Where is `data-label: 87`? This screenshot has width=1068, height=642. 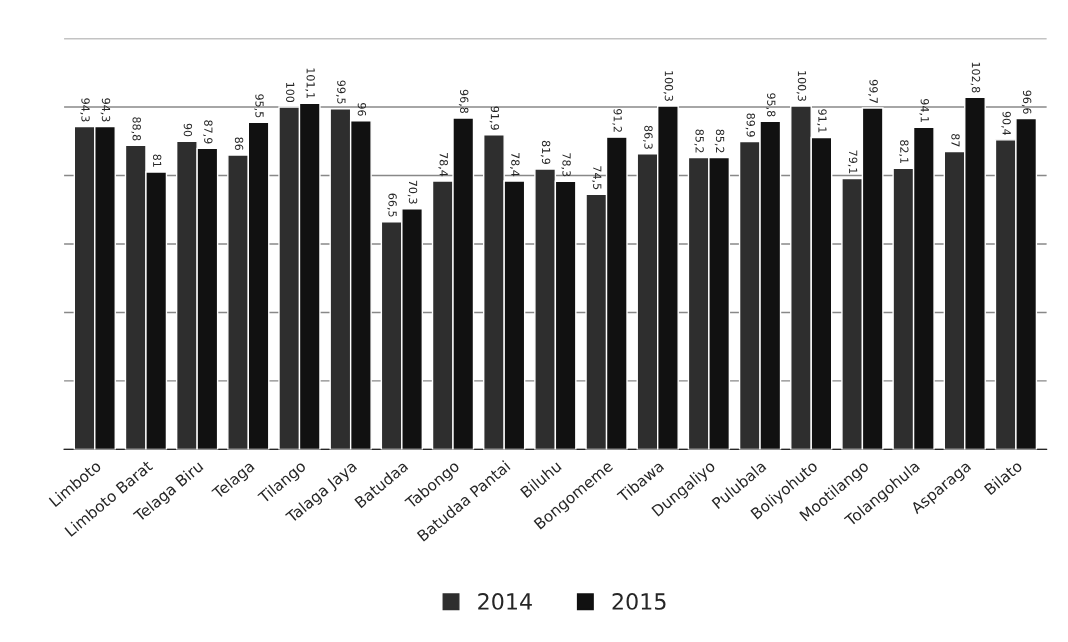
data-label: 87 is located at coordinates (955, 140).